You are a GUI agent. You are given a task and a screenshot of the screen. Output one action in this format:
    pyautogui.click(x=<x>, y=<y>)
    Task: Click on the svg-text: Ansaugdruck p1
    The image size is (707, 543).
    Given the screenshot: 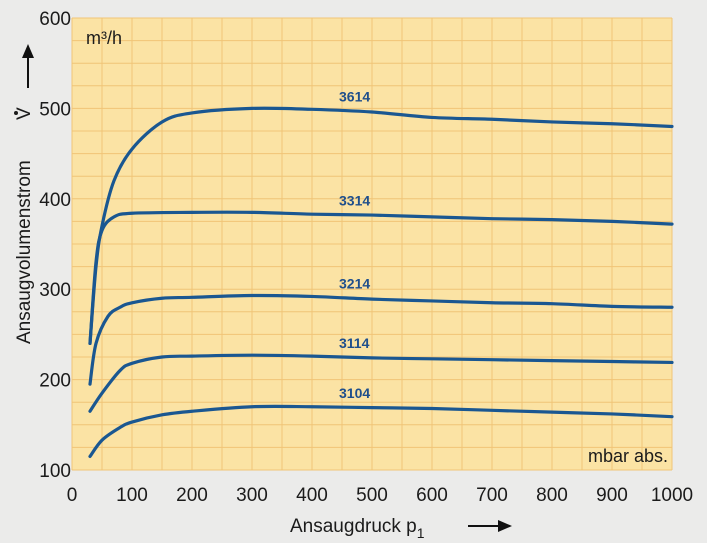 What is the action you would take?
    pyautogui.click(x=357, y=528)
    